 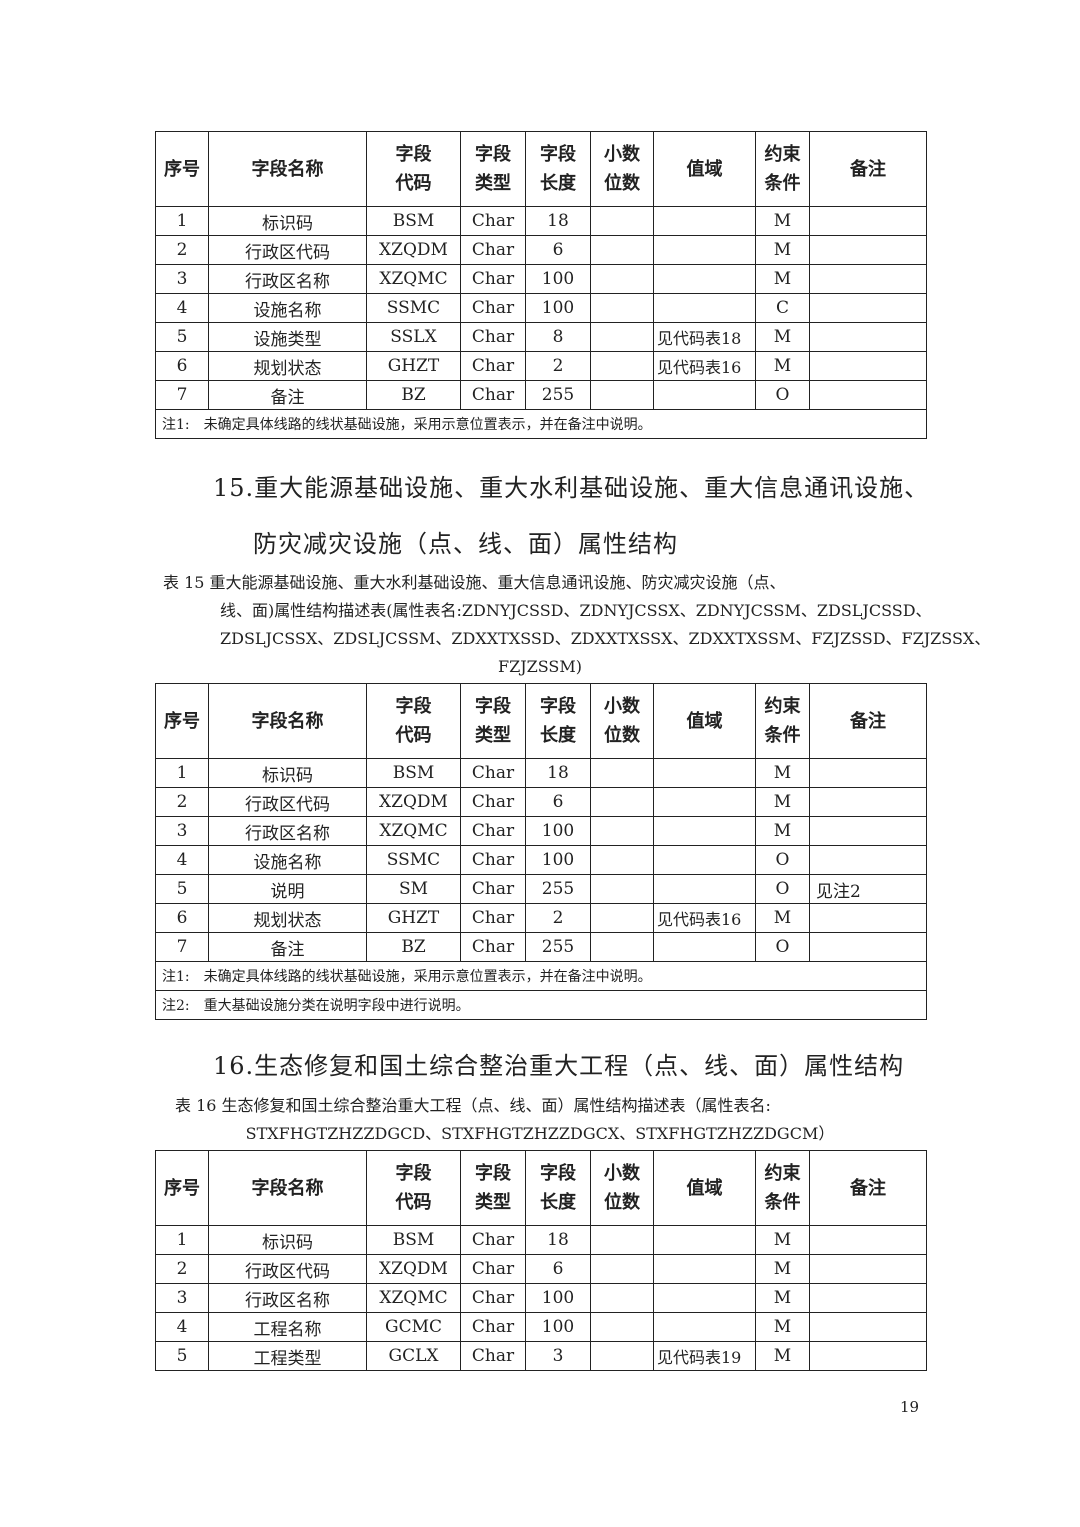 I want to click on column-header: 约束 条件, so click(x=782, y=721).